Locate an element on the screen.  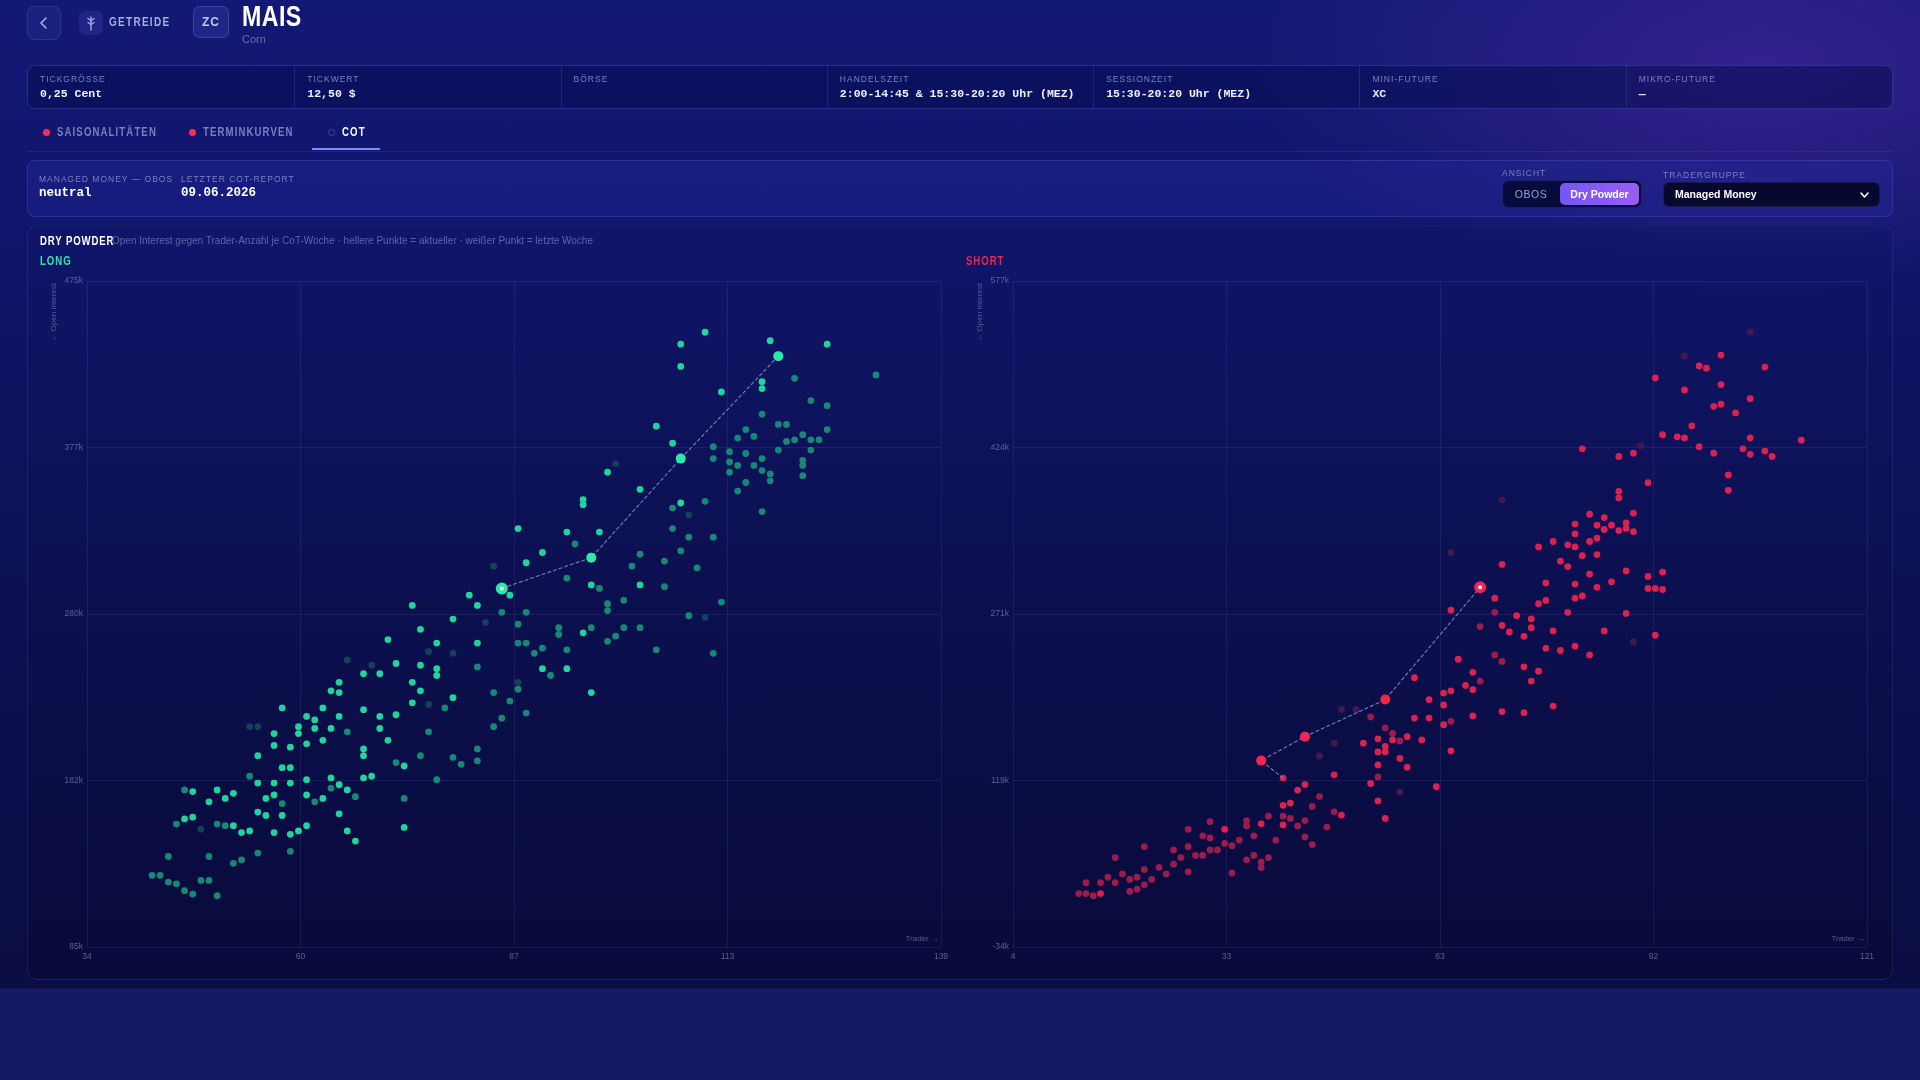
x-tick-label: 63 is located at coordinates (1440, 956).